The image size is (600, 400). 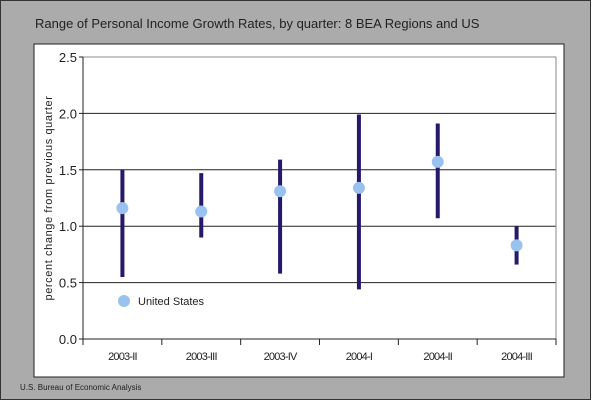 What do you see at coordinates (122, 357) in the screenshot?
I see `x-tick-label: 2003-II` at bounding box center [122, 357].